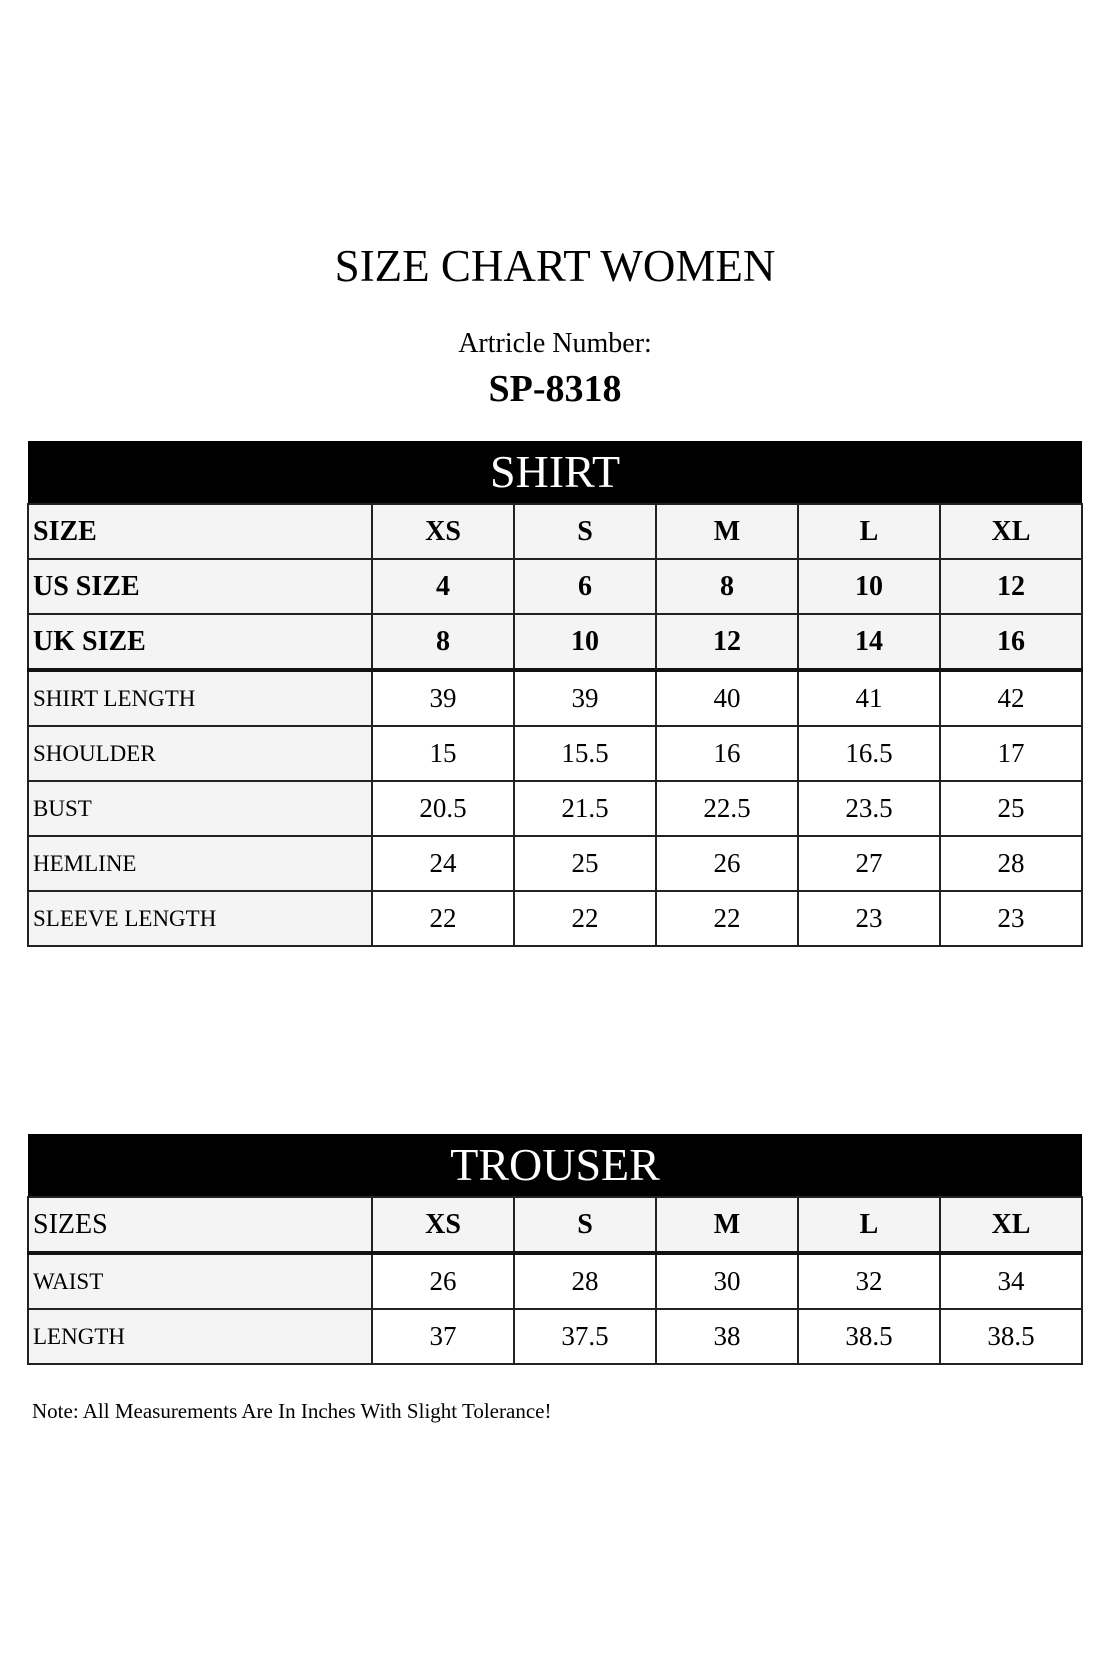  Describe the element at coordinates (200, 808) in the screenshot. I see `row-label: BUST` at that location.